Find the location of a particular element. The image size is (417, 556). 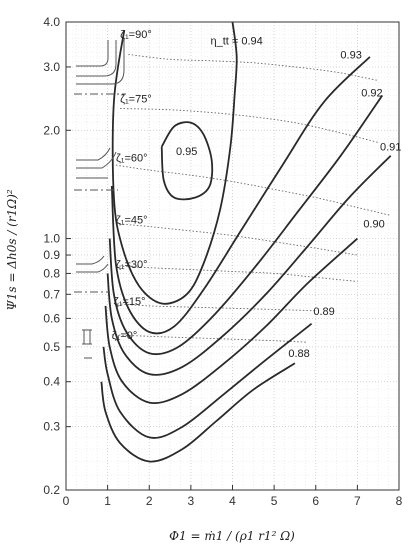

y-tick-label: 0.8 is located at coordinates (51, 273).